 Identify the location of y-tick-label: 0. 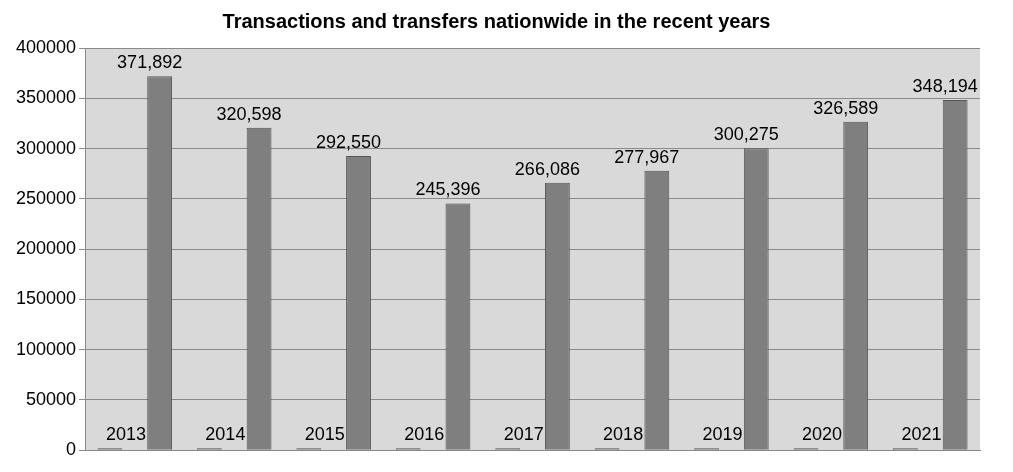
(71, 449).